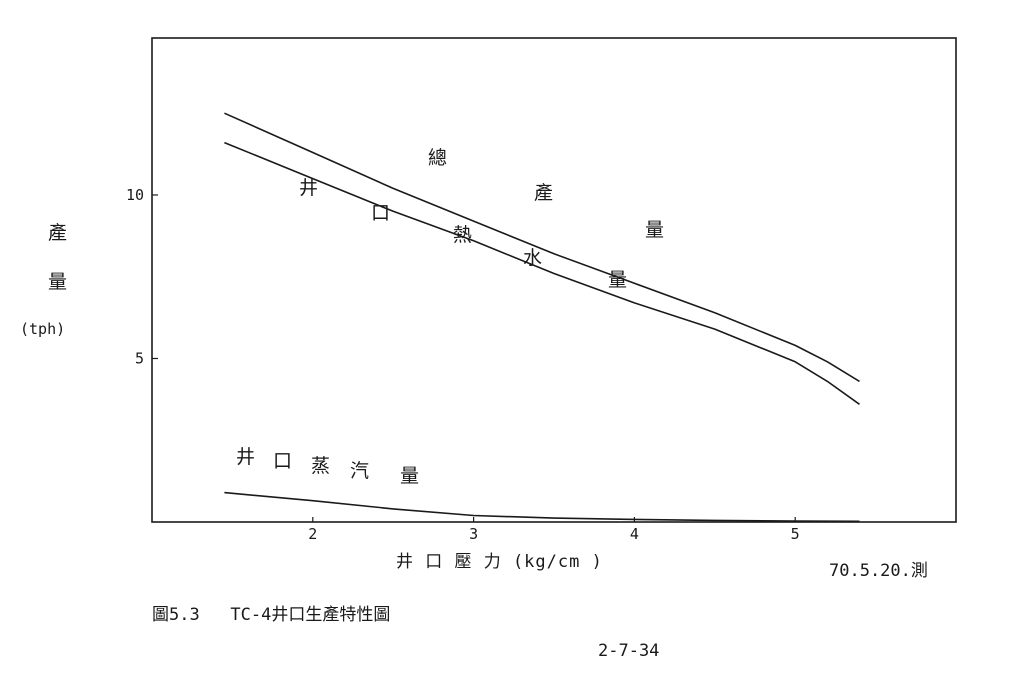 Image resolution: width=1024 pixels, height=680 pixels. What do you see at coordinates (634, 534) in the screenshot?
I see `x-tick-label: 4` at bounding box center [634, 534].